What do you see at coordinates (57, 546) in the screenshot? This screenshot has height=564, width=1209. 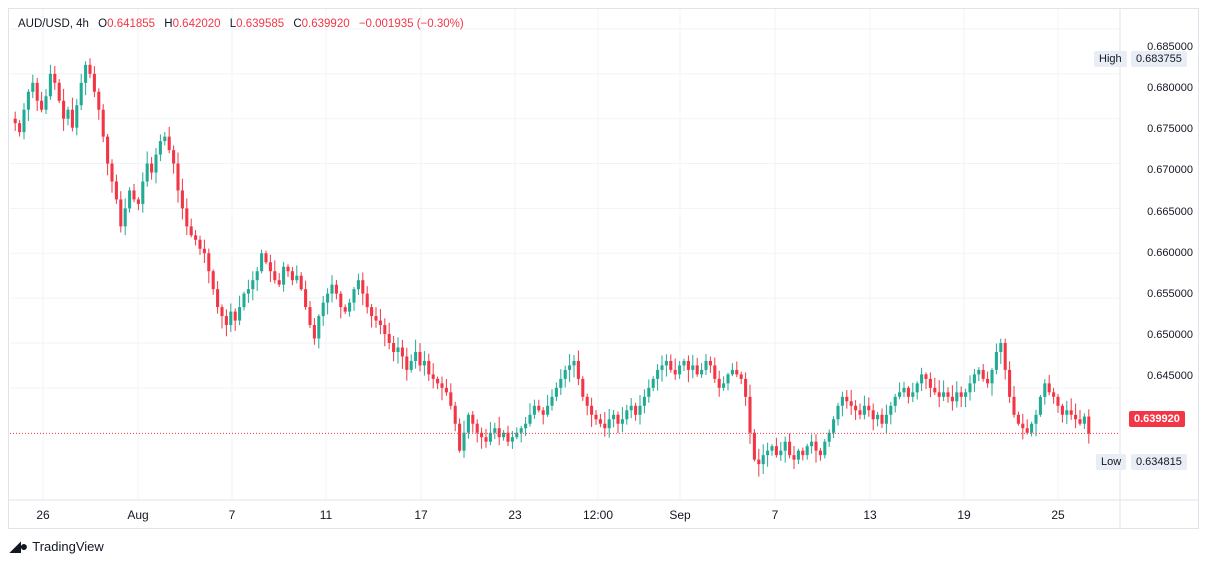 I see `tradingview-brand: ◢● TradingView` at bounding box center [57, 546].